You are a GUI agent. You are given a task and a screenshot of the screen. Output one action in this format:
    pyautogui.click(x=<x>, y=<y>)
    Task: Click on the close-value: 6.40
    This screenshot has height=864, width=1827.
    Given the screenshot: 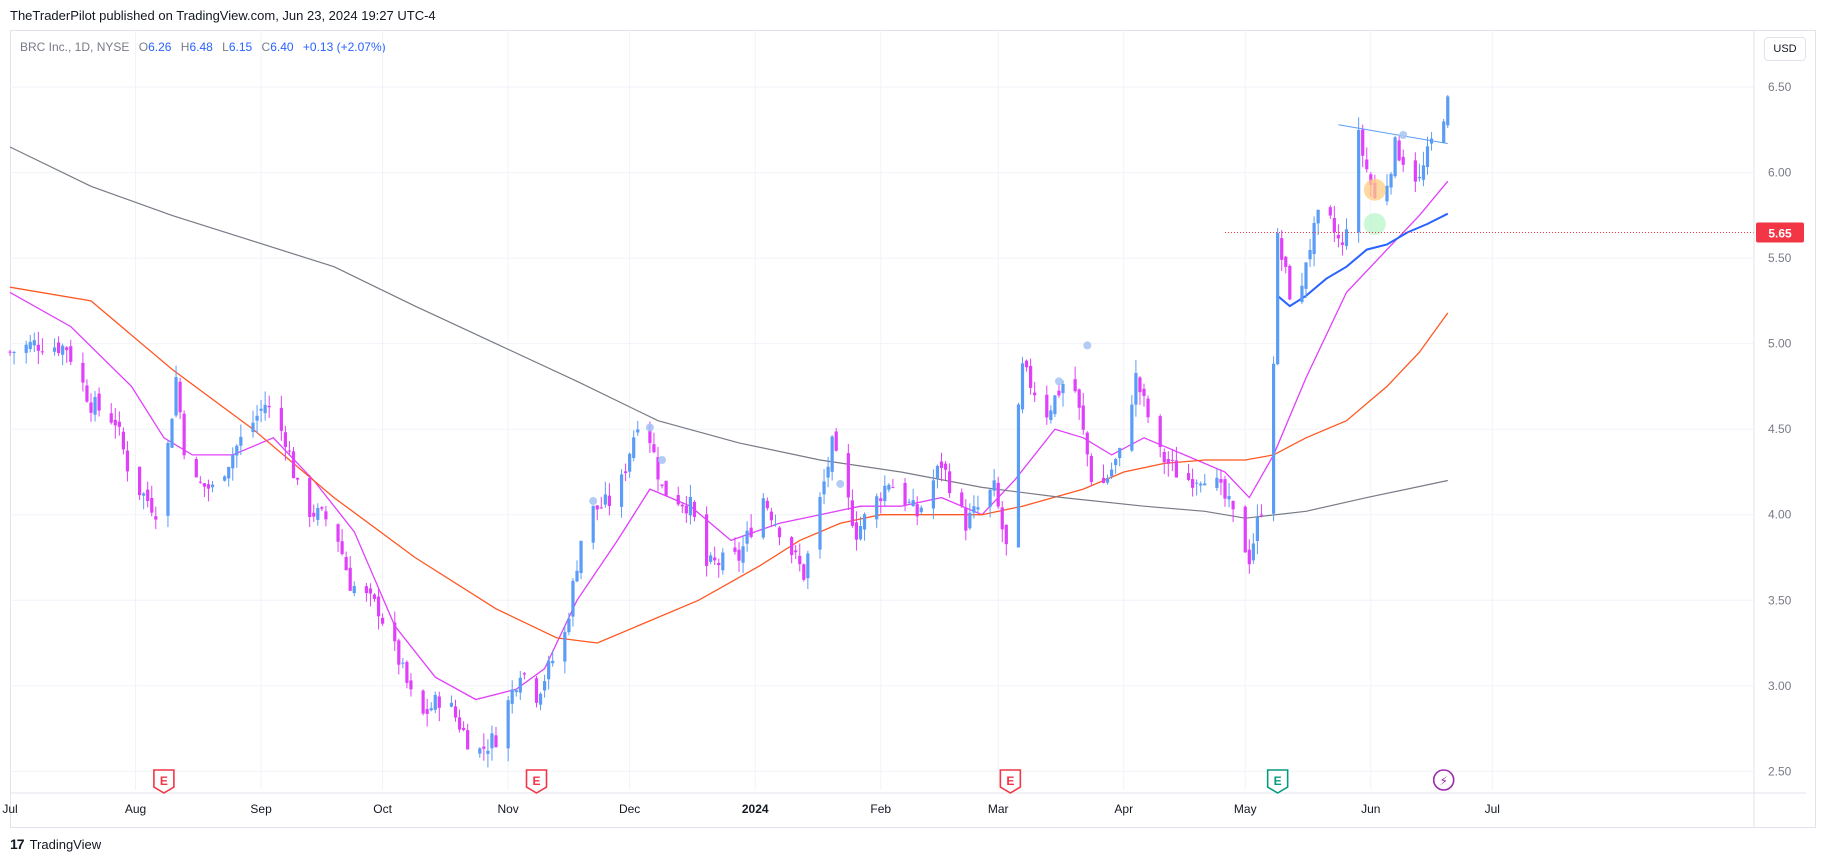 What is the action you would take?
    pyautogui.click(x=282, y=47)
    